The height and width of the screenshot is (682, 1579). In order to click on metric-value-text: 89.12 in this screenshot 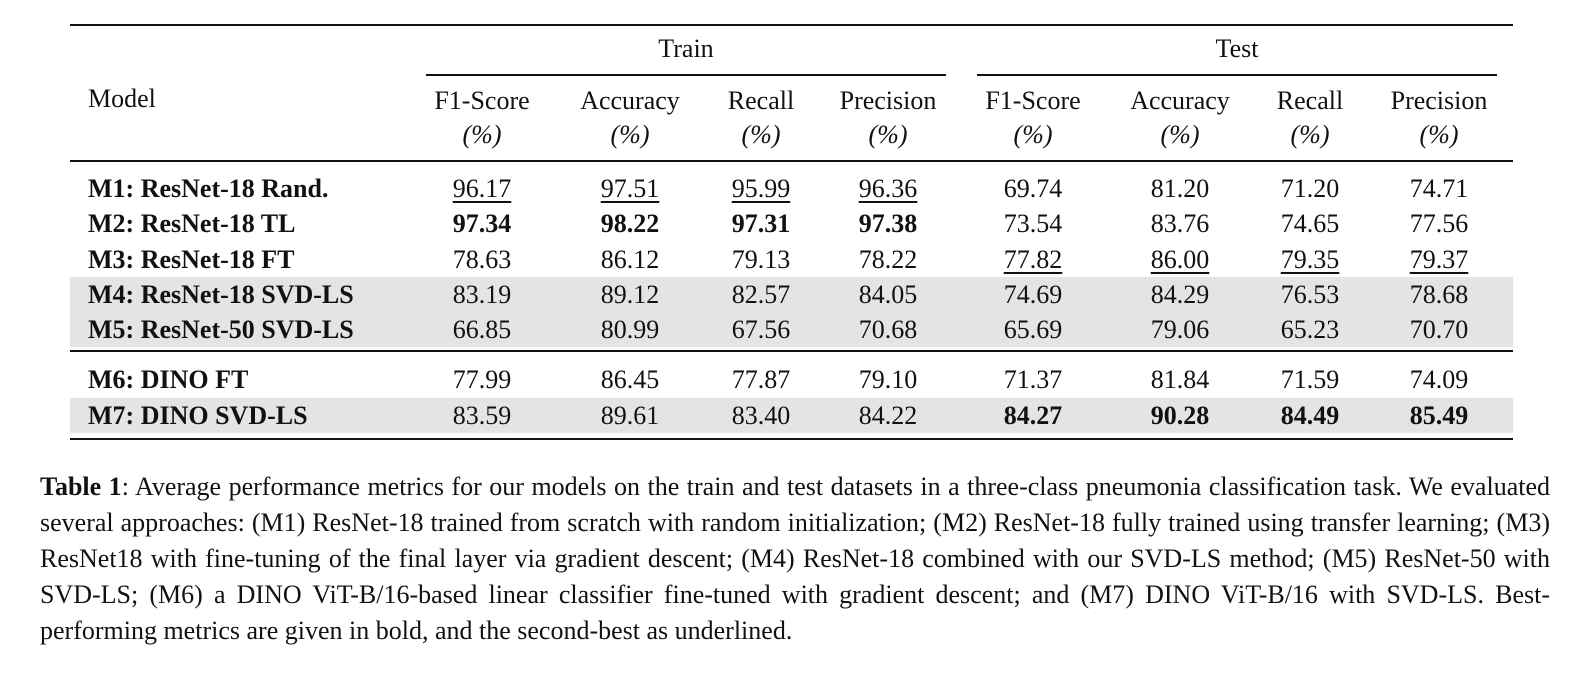, I will do `click(630, 294)`.